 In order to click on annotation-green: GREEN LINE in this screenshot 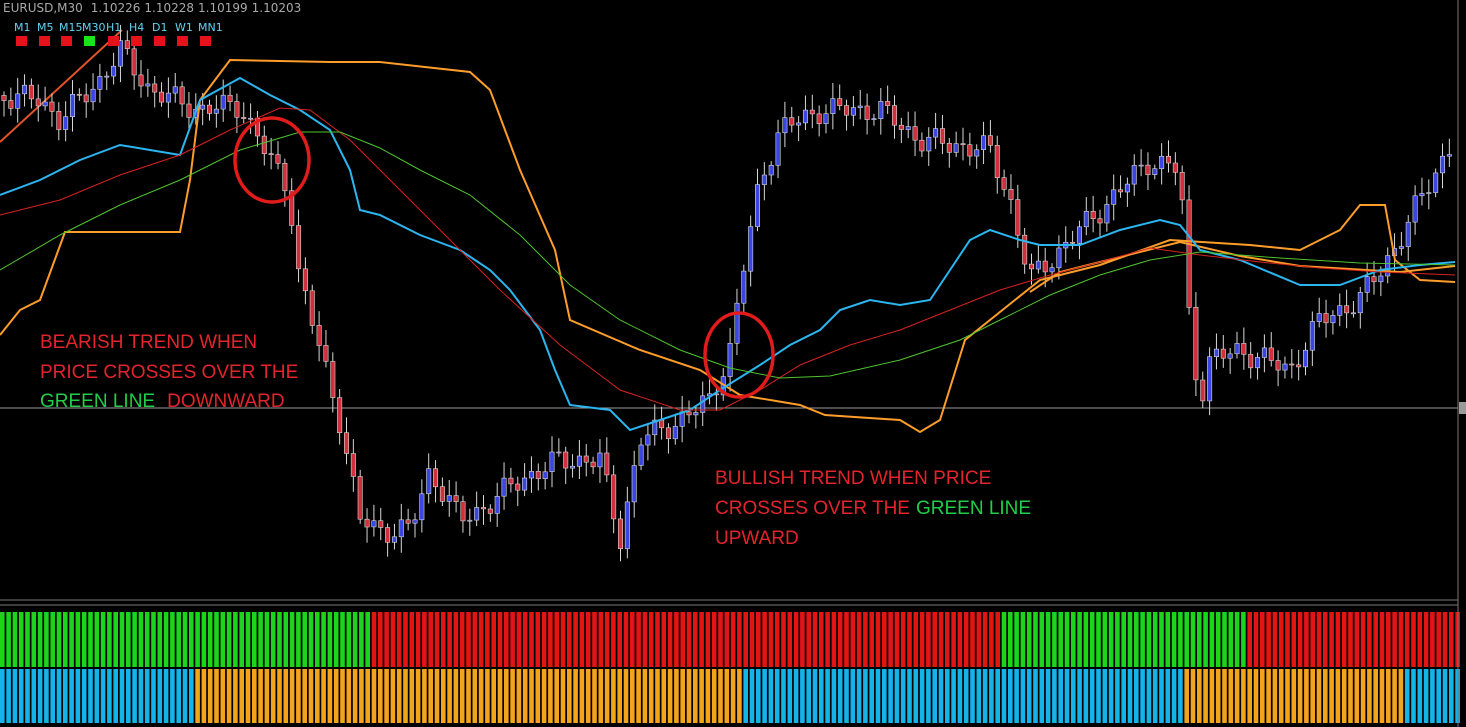, I will do `click(973, 508)`.